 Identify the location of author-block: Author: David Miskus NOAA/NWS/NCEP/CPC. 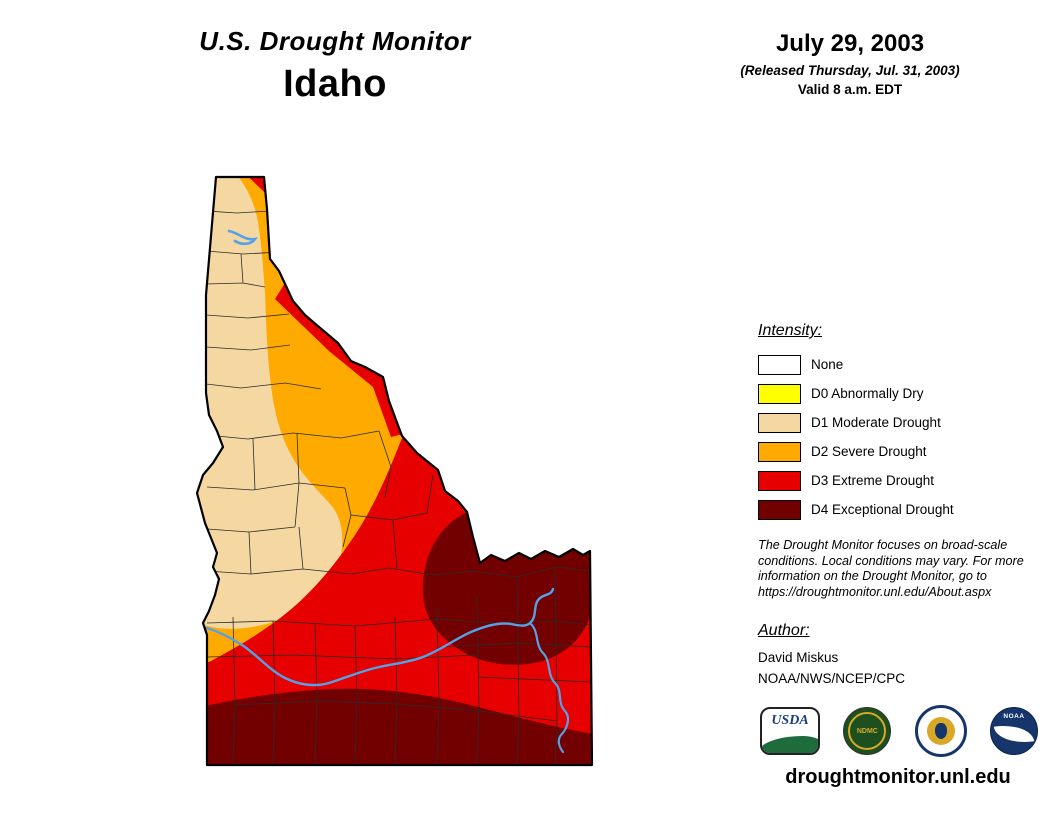
(893, 654).